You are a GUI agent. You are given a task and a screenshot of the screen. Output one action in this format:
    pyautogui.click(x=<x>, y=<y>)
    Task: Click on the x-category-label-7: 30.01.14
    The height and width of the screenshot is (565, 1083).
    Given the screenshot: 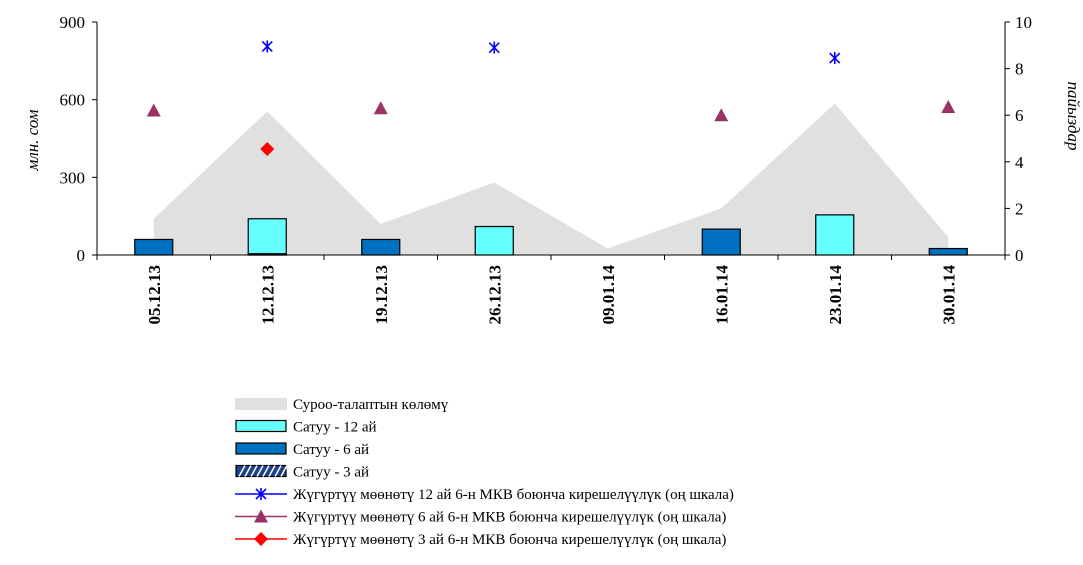 What is the action you would take?
    pyautogui.click(x=948, y=295)
    